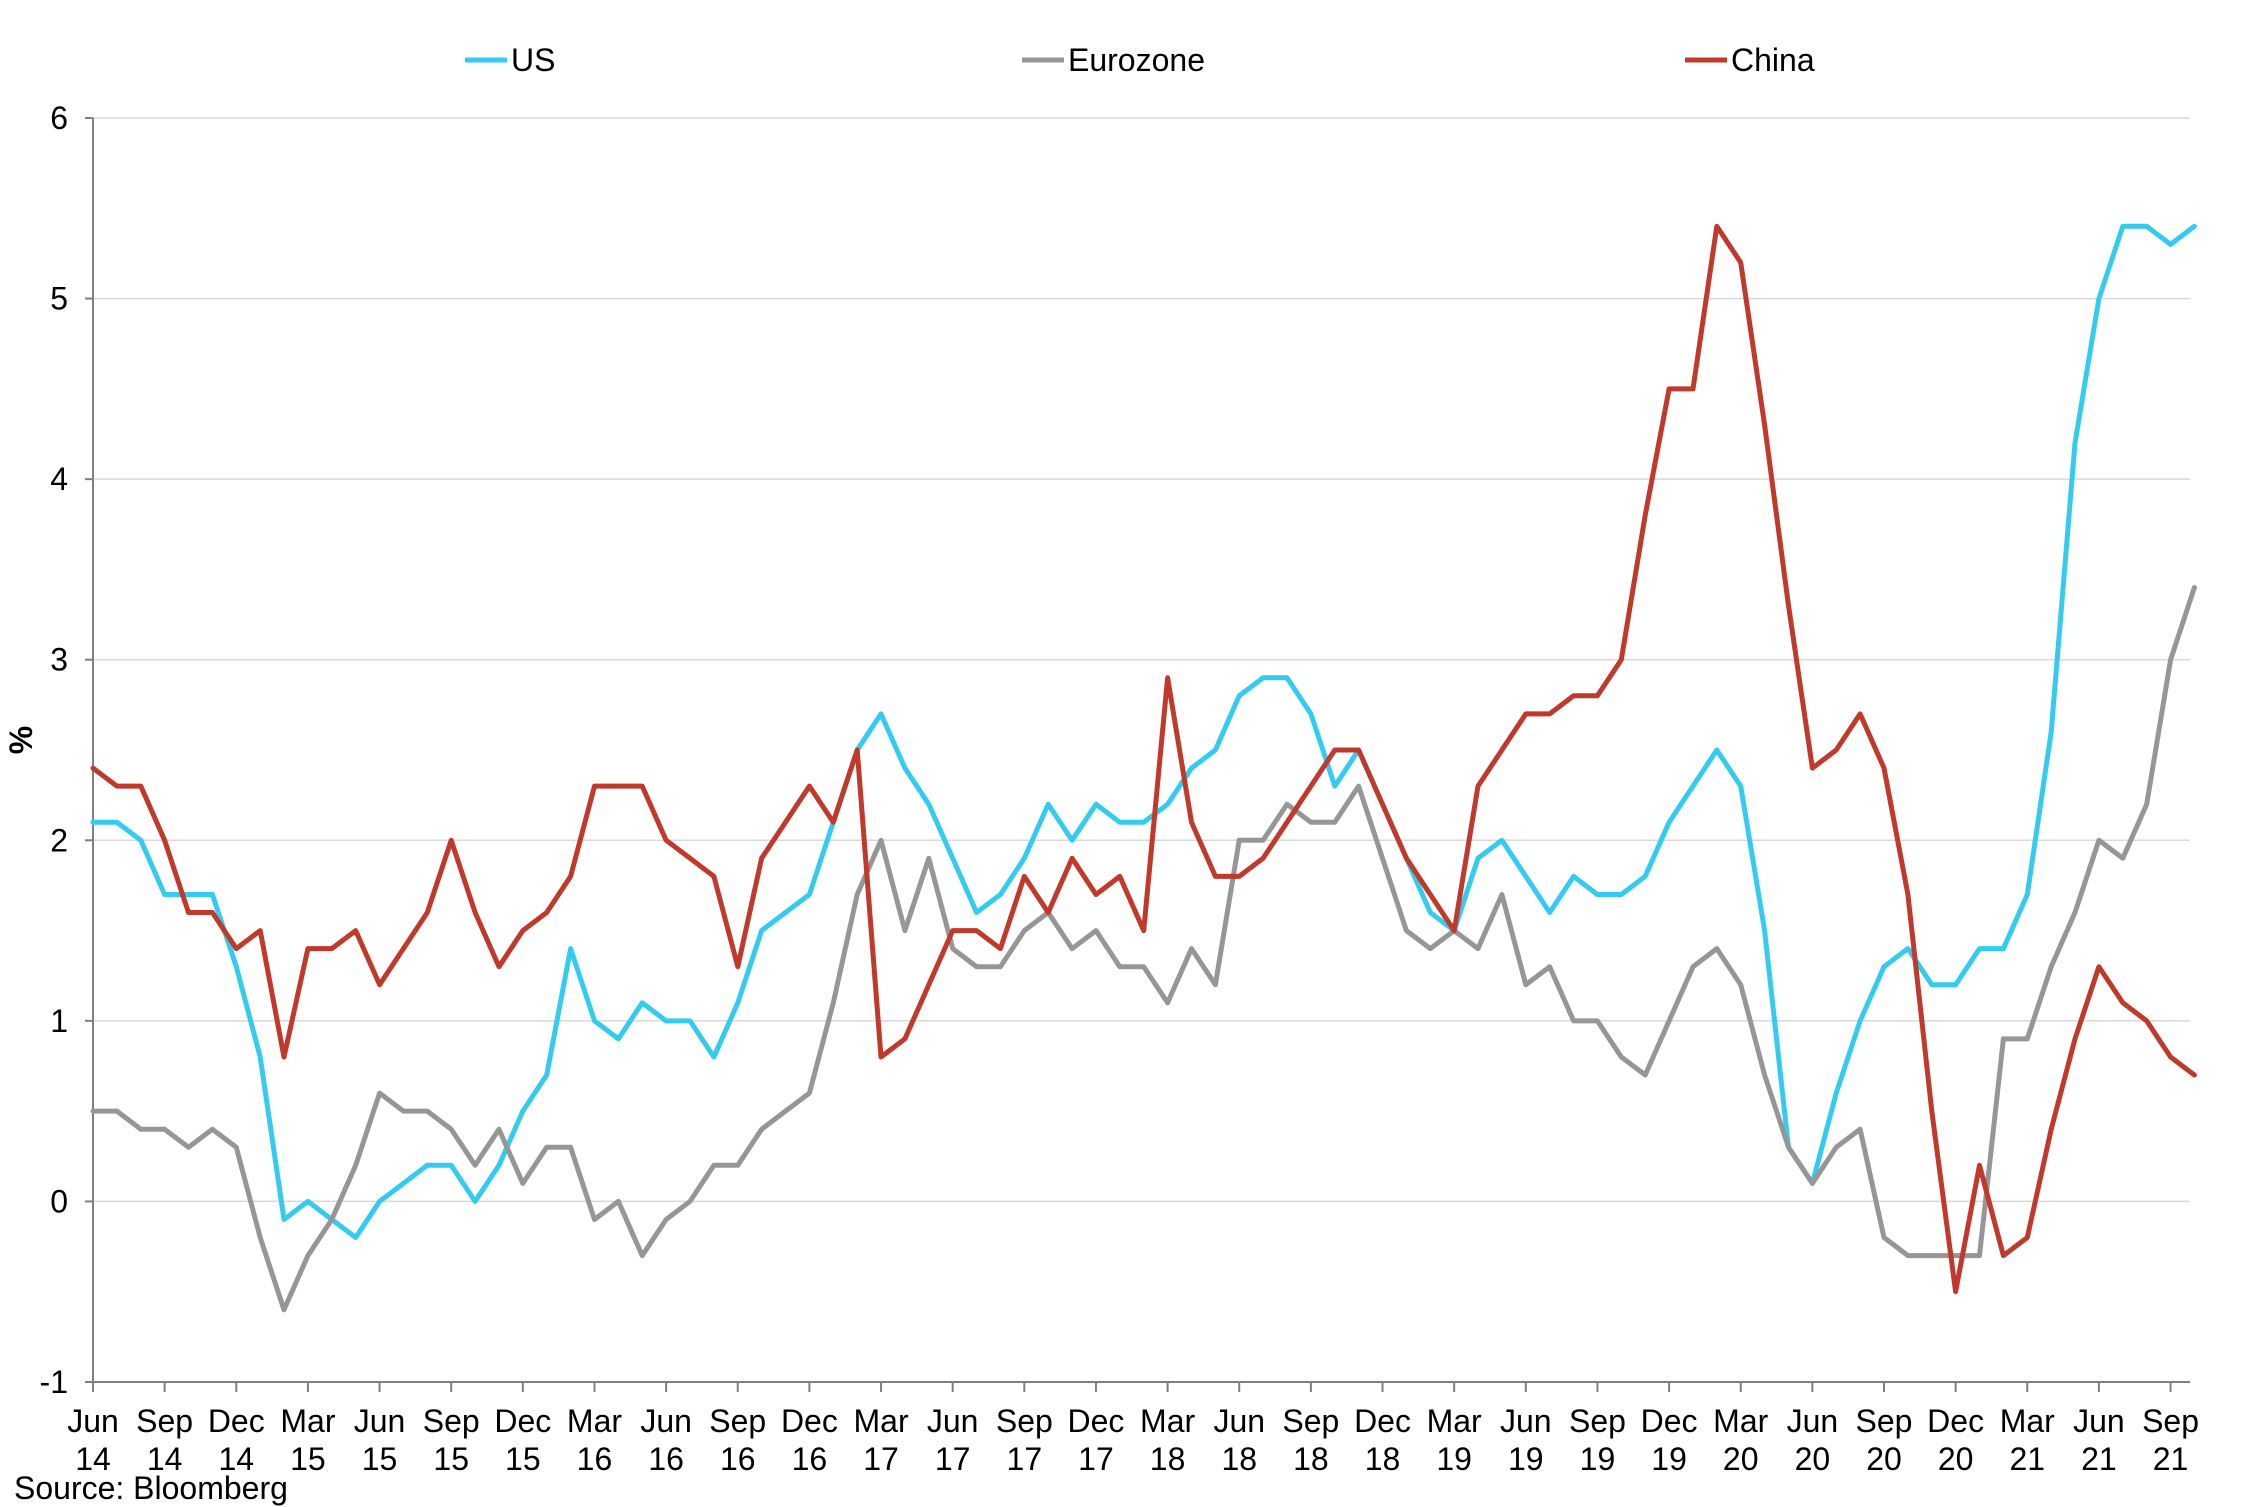 Image resolution: width=2248 pixels, height=1507 pixels. I want to click on legend: US Eurozone China, so click(1140, 60).